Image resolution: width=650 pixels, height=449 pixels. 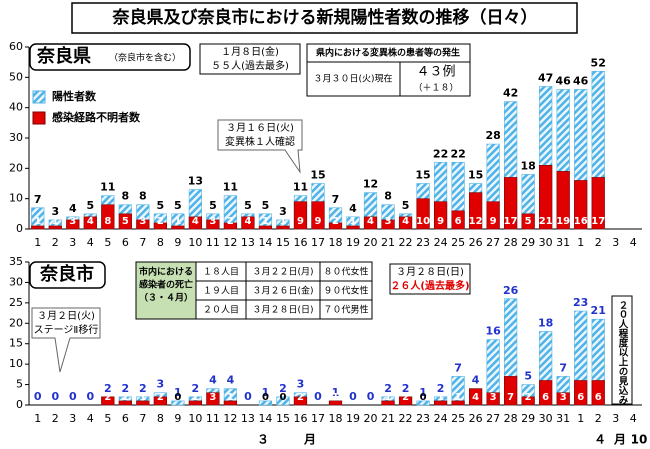 I want to click on x-tick-label: 30, so click(x=546, y=242).